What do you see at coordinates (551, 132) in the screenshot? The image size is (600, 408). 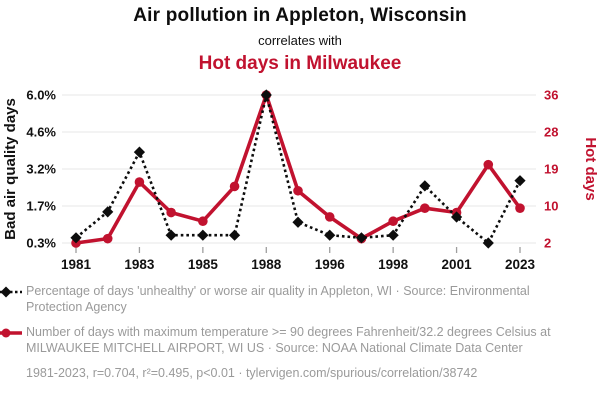 I see `svg-text: 28` at bounding box center [551, 132].